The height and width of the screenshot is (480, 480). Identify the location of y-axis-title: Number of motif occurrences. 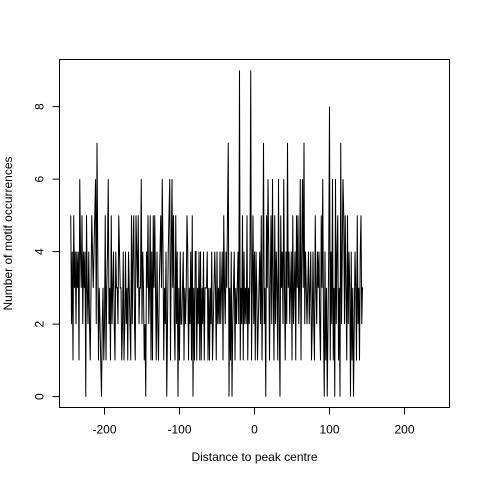
(8, 233).